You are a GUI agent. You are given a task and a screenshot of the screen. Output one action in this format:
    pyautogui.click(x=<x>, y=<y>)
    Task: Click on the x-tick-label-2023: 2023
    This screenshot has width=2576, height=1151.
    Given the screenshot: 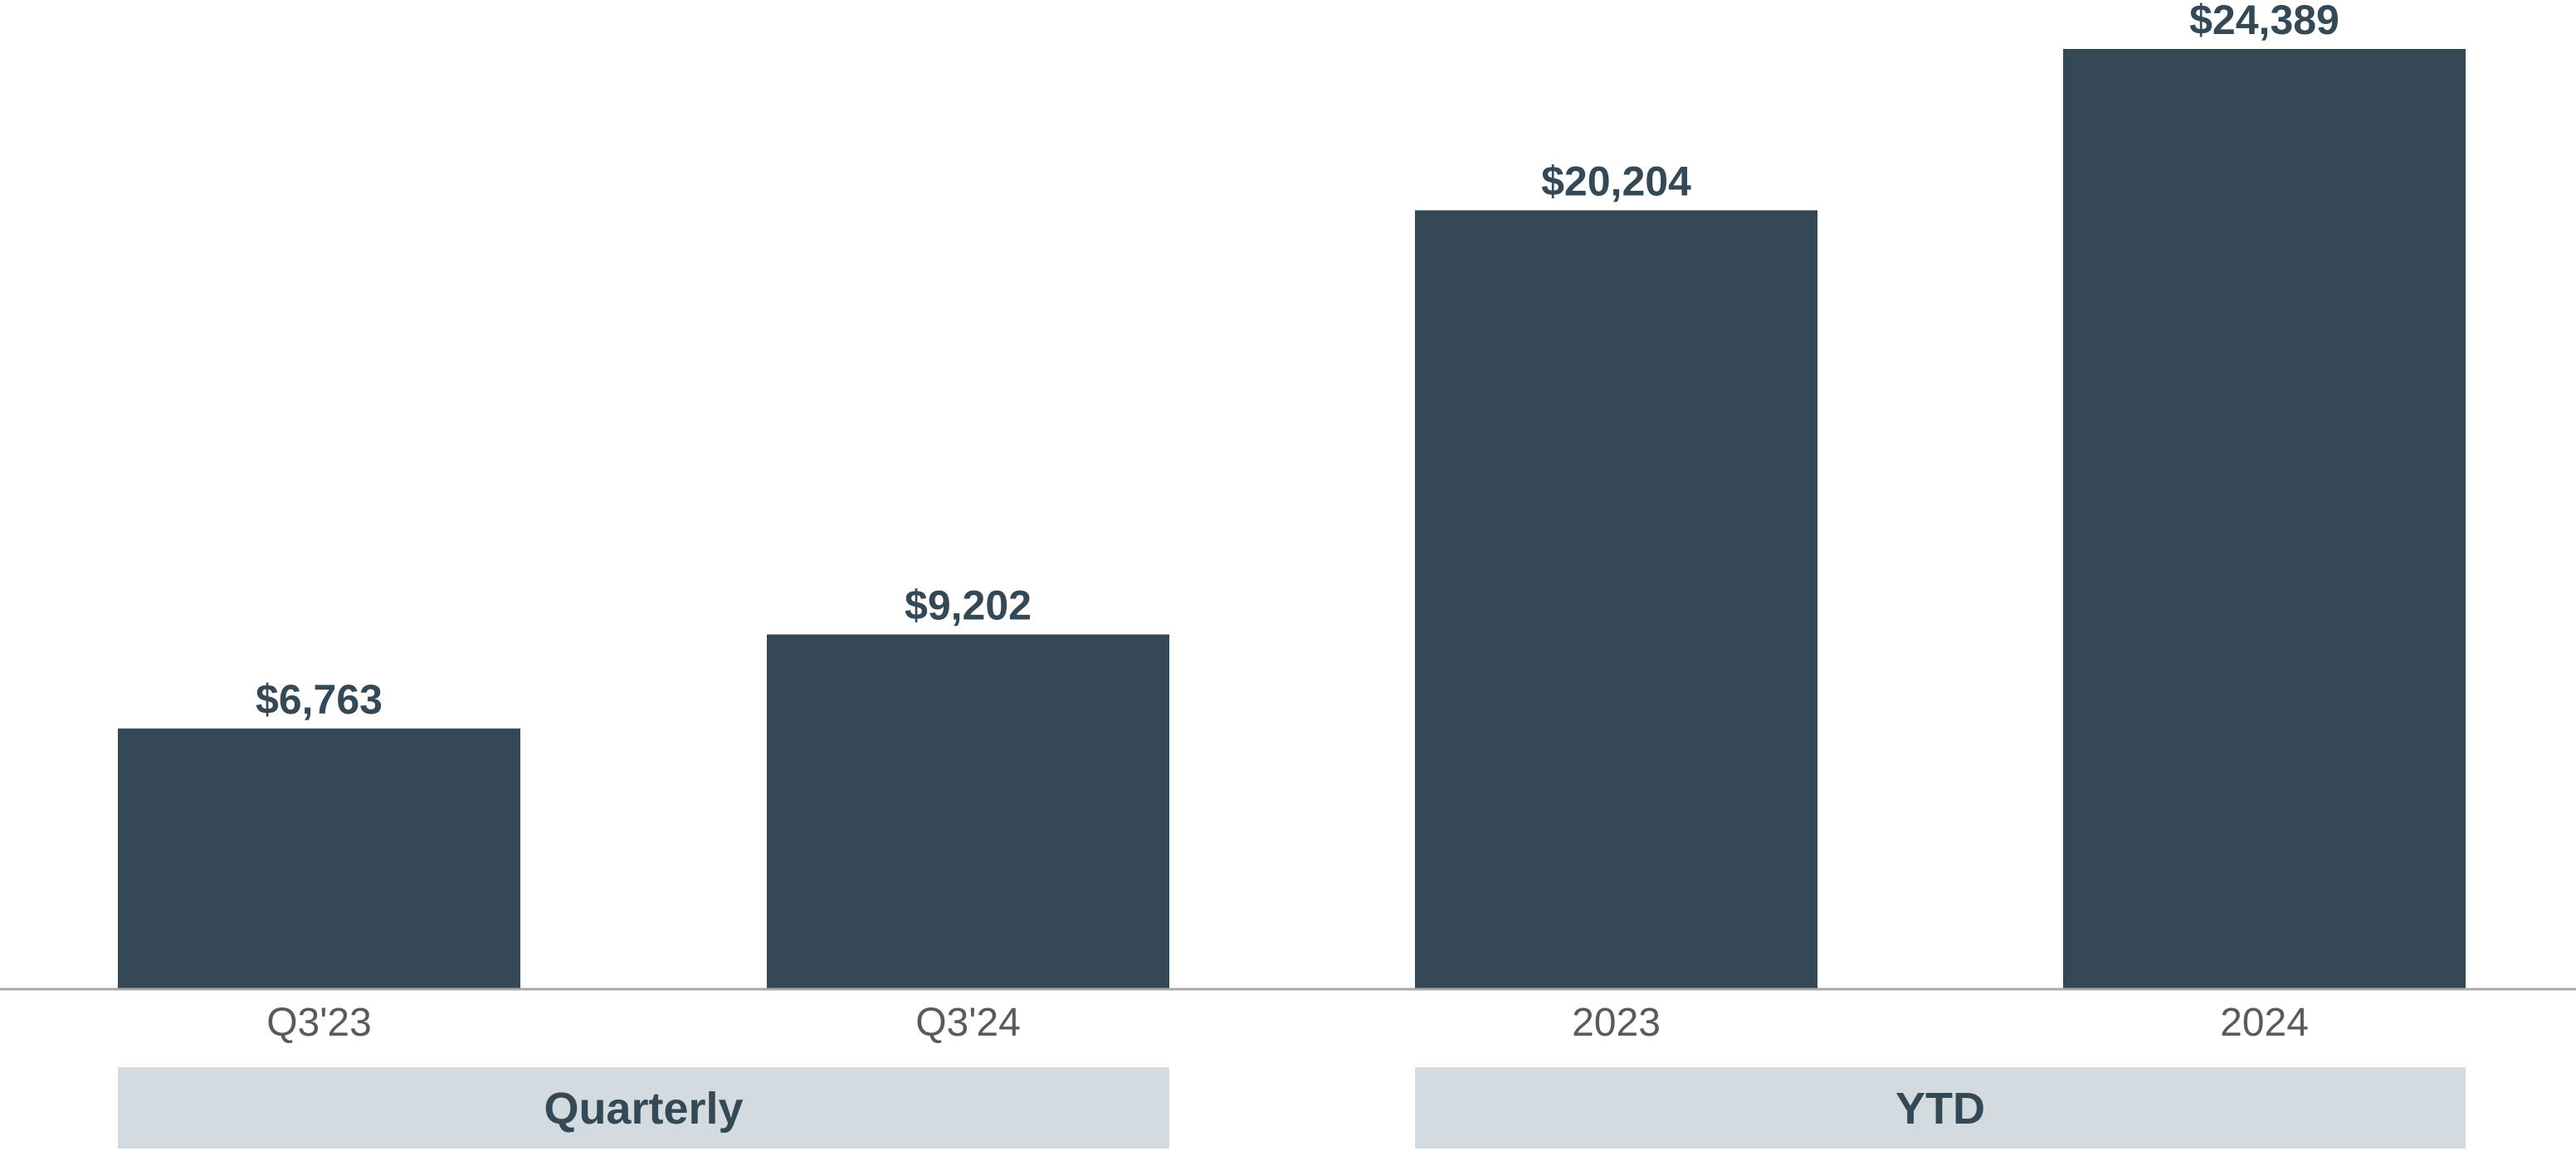 What is the action you would take?
    pyautogui.click(x=1617, y=1023)
    